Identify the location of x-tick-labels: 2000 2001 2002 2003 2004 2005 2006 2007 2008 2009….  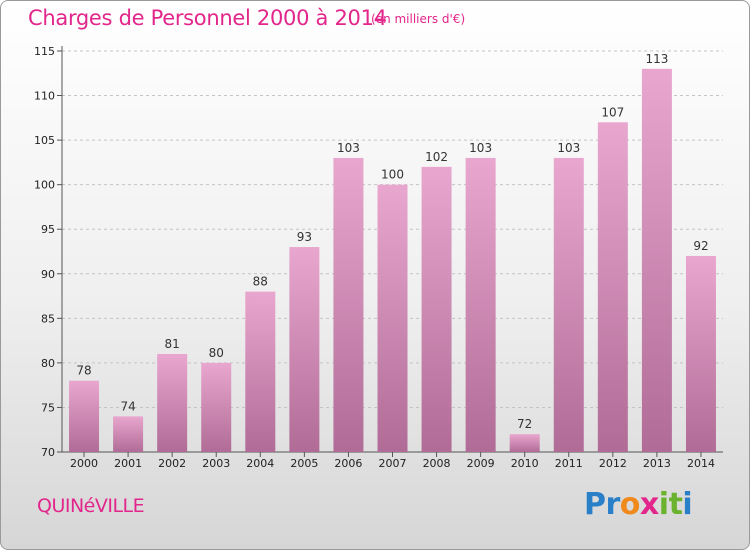
(392, 461).